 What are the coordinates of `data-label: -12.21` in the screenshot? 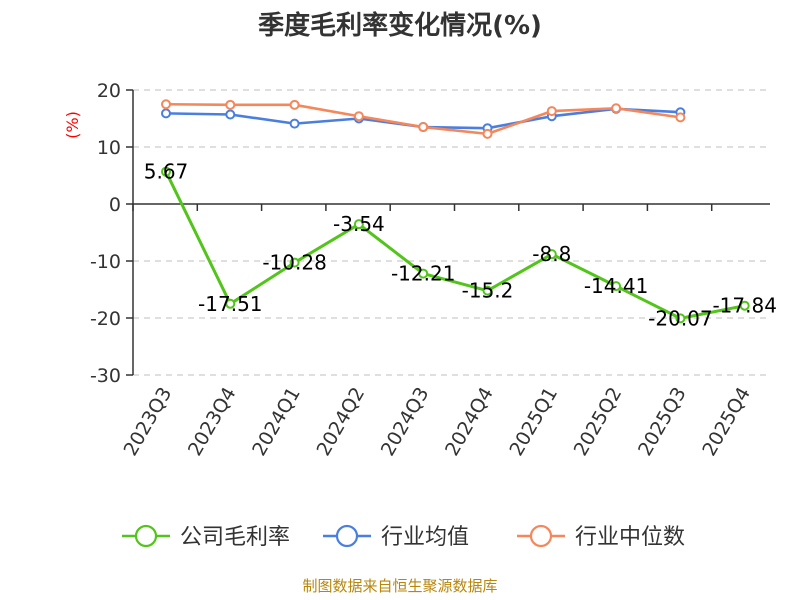 It's located at (423, 274).